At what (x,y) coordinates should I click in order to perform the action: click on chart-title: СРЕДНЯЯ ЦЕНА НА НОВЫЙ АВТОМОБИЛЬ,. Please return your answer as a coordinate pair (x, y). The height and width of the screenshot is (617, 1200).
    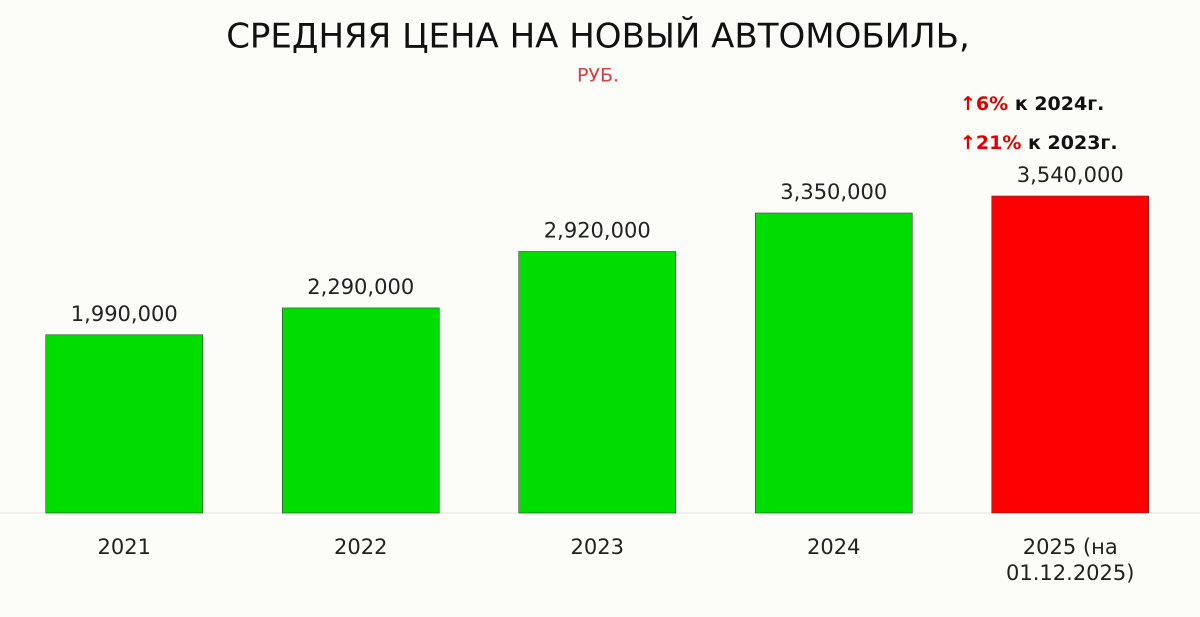
    Looking at the image, I should click on (598, 36).